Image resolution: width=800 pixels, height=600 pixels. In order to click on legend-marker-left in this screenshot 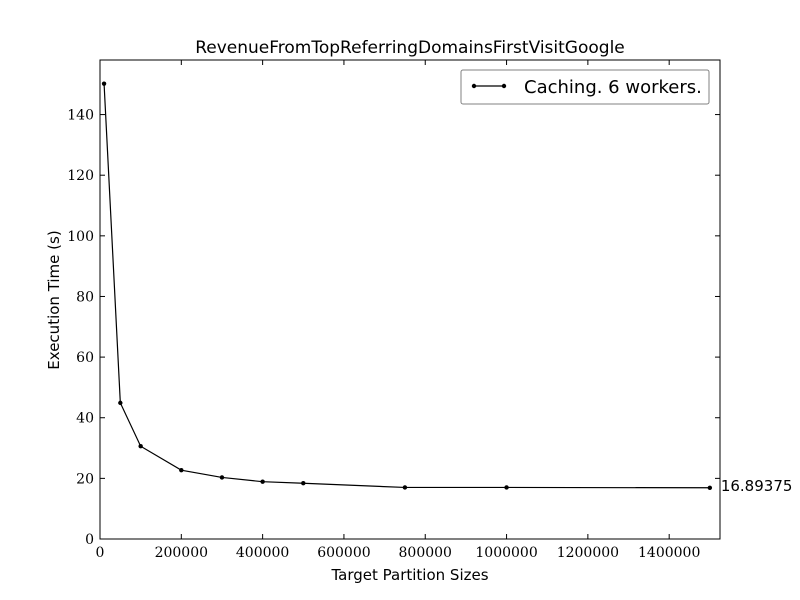, I will do `click(474, 86)`.